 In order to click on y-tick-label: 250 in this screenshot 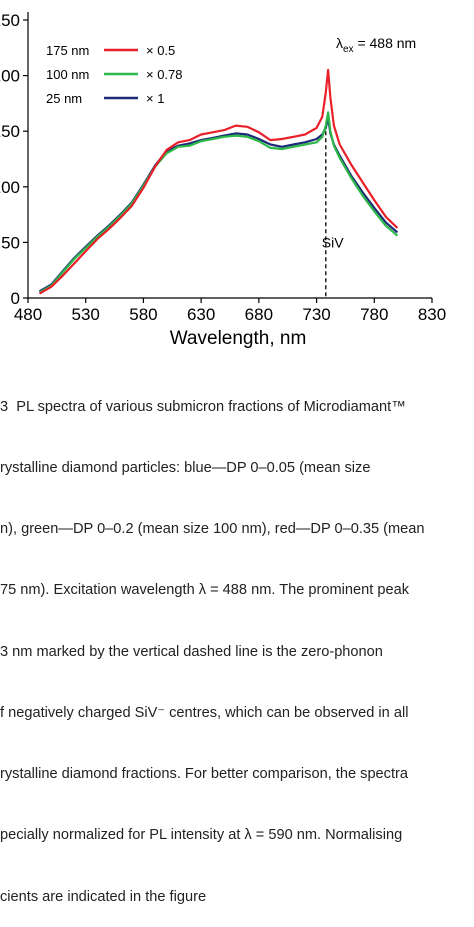, I will do `click(10, 20)`.